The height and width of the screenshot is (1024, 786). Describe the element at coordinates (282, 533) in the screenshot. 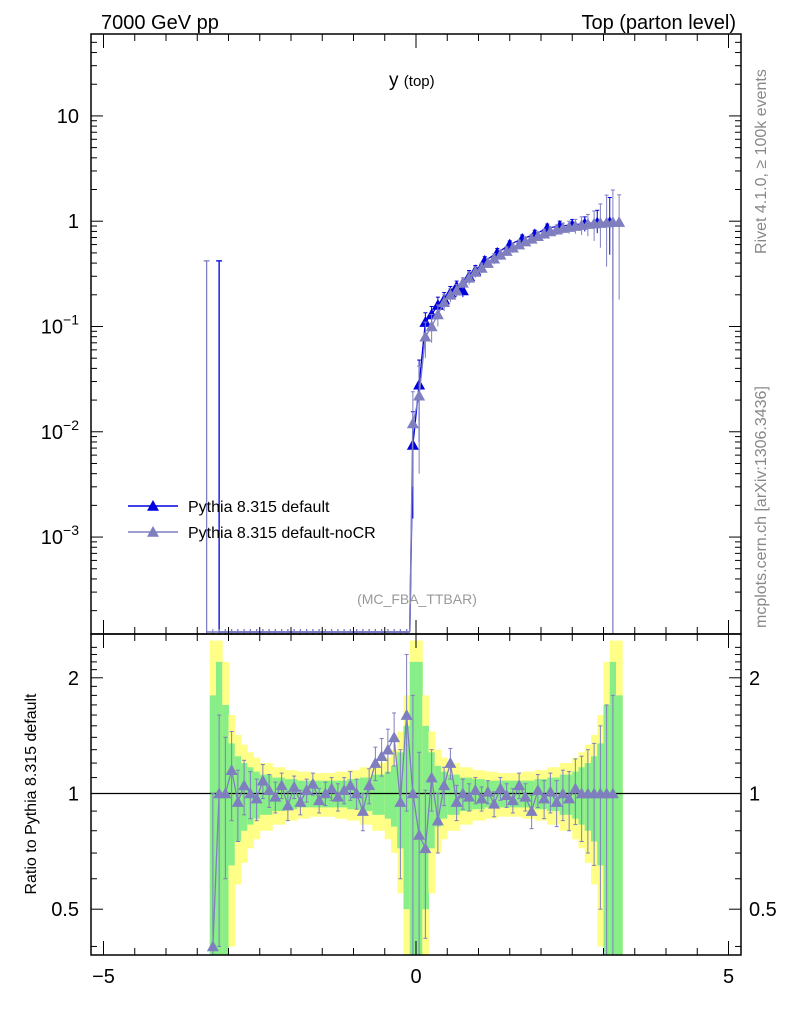

I see `legend-label: Pythia 8.315 default-noCR` at that location.